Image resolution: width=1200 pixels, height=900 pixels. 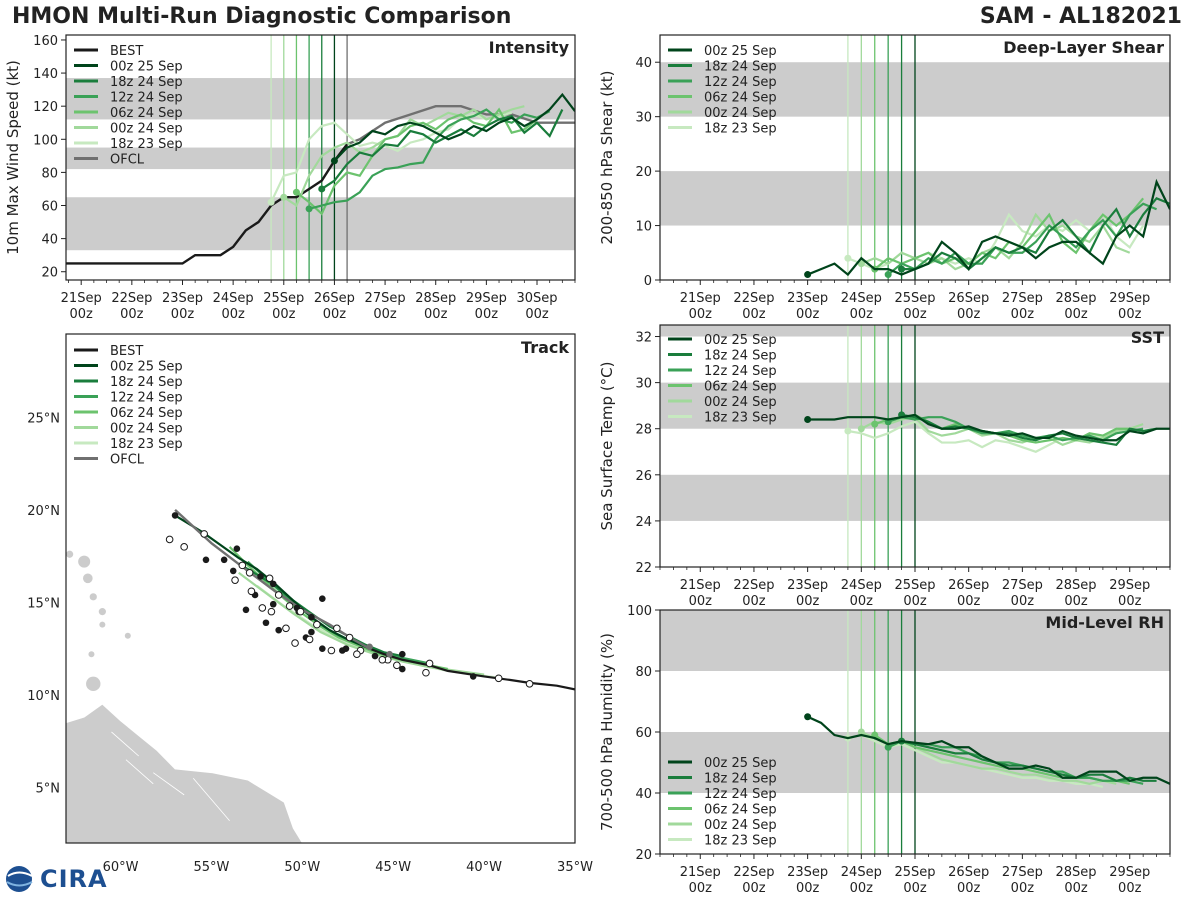 I want to click on track-ytick-label: 15°N, so click(x=43, y=603).